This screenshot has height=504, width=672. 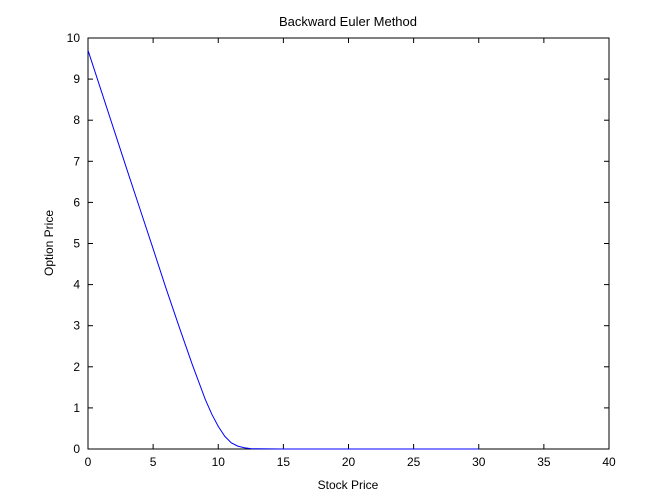 What do you see at coordinates (76, 79) in the screenshot?
I see `y-tick-label: 9` at bounding box center [76, 79].